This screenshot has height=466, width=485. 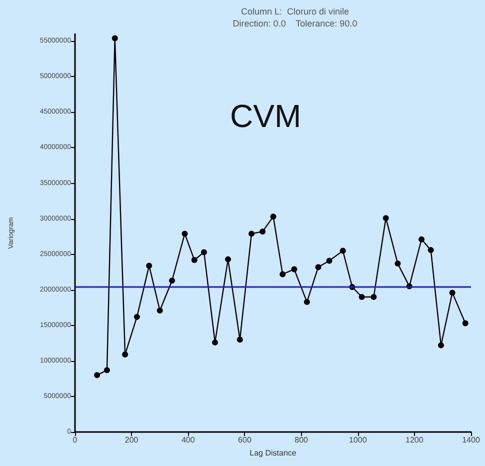 What do you see at coordinates (188, 440) in the screenshot?
I see `x-tick-label: 400` at bounding box center [188, 440].